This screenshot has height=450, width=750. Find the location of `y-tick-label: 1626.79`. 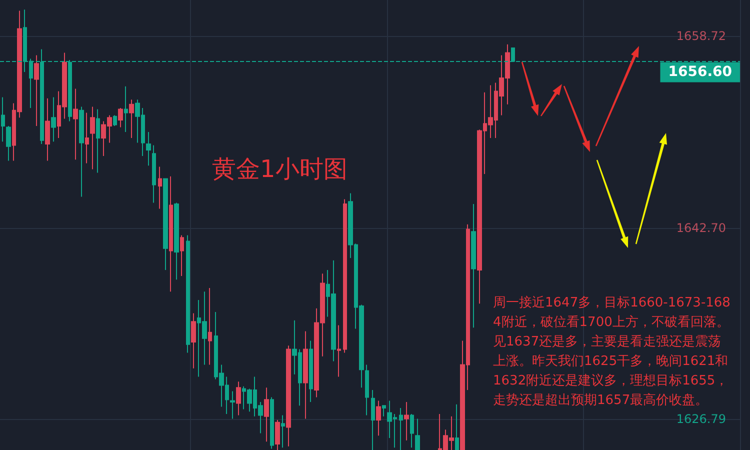

y-tick-label: 1626.79 is located at coordinates (701, 419).